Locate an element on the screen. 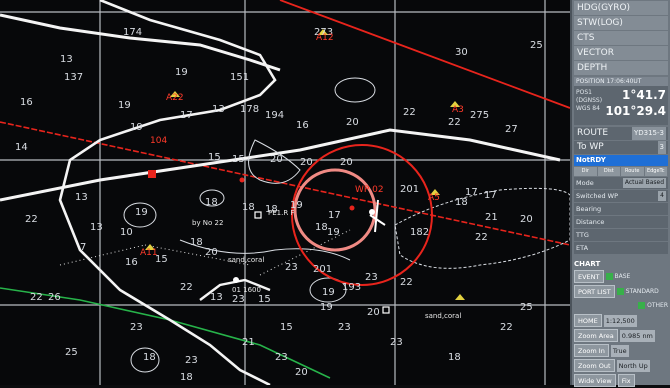 The width and height of the screenshot is (670, 388). scale-value: 1:12,500 is located at coordinates (620, 320).